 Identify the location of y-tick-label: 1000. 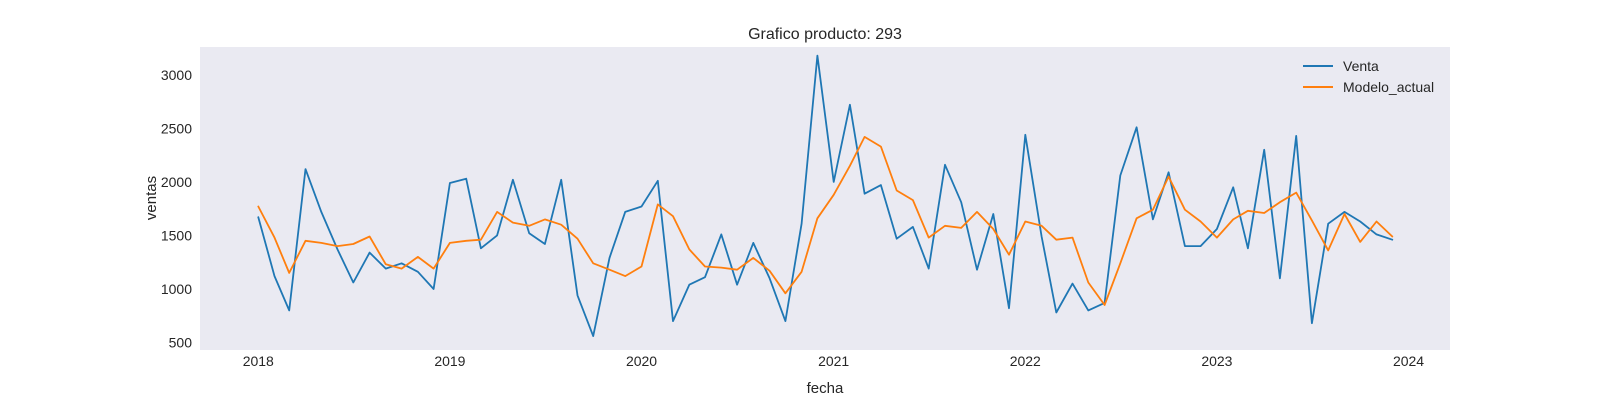
(176, 289).